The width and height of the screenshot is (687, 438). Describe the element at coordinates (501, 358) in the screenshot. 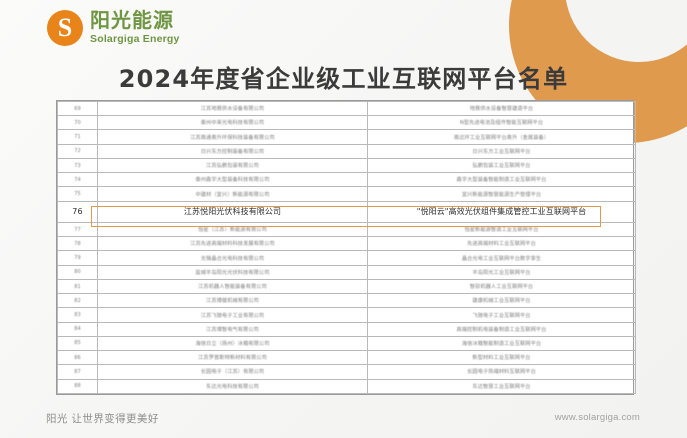

I see `platform-name-cell: 新型材料工业互联网平台` at that location.